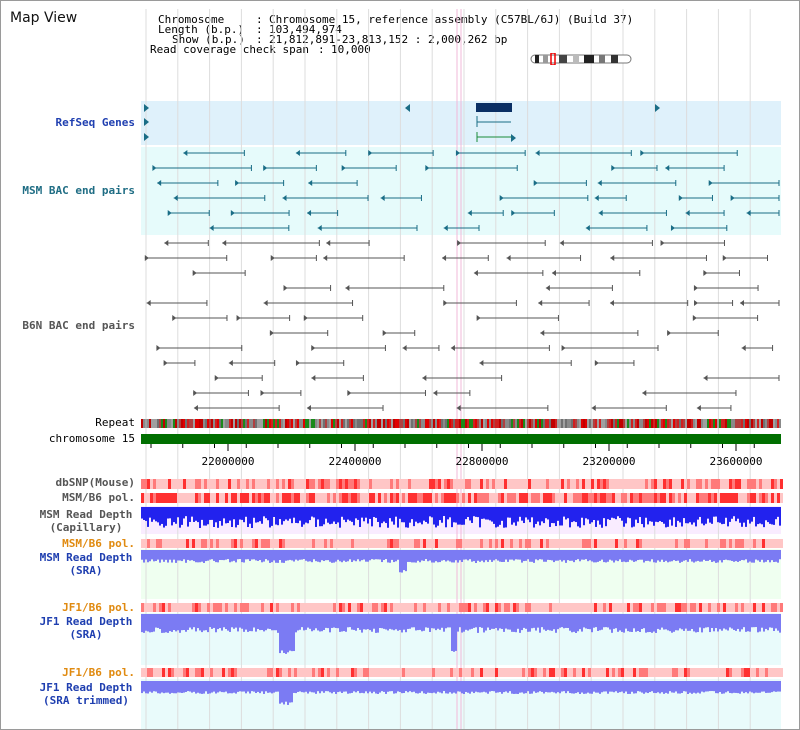 The image size is (800, 730). I want to click on b6n-bac-pair, so click(502, 408).